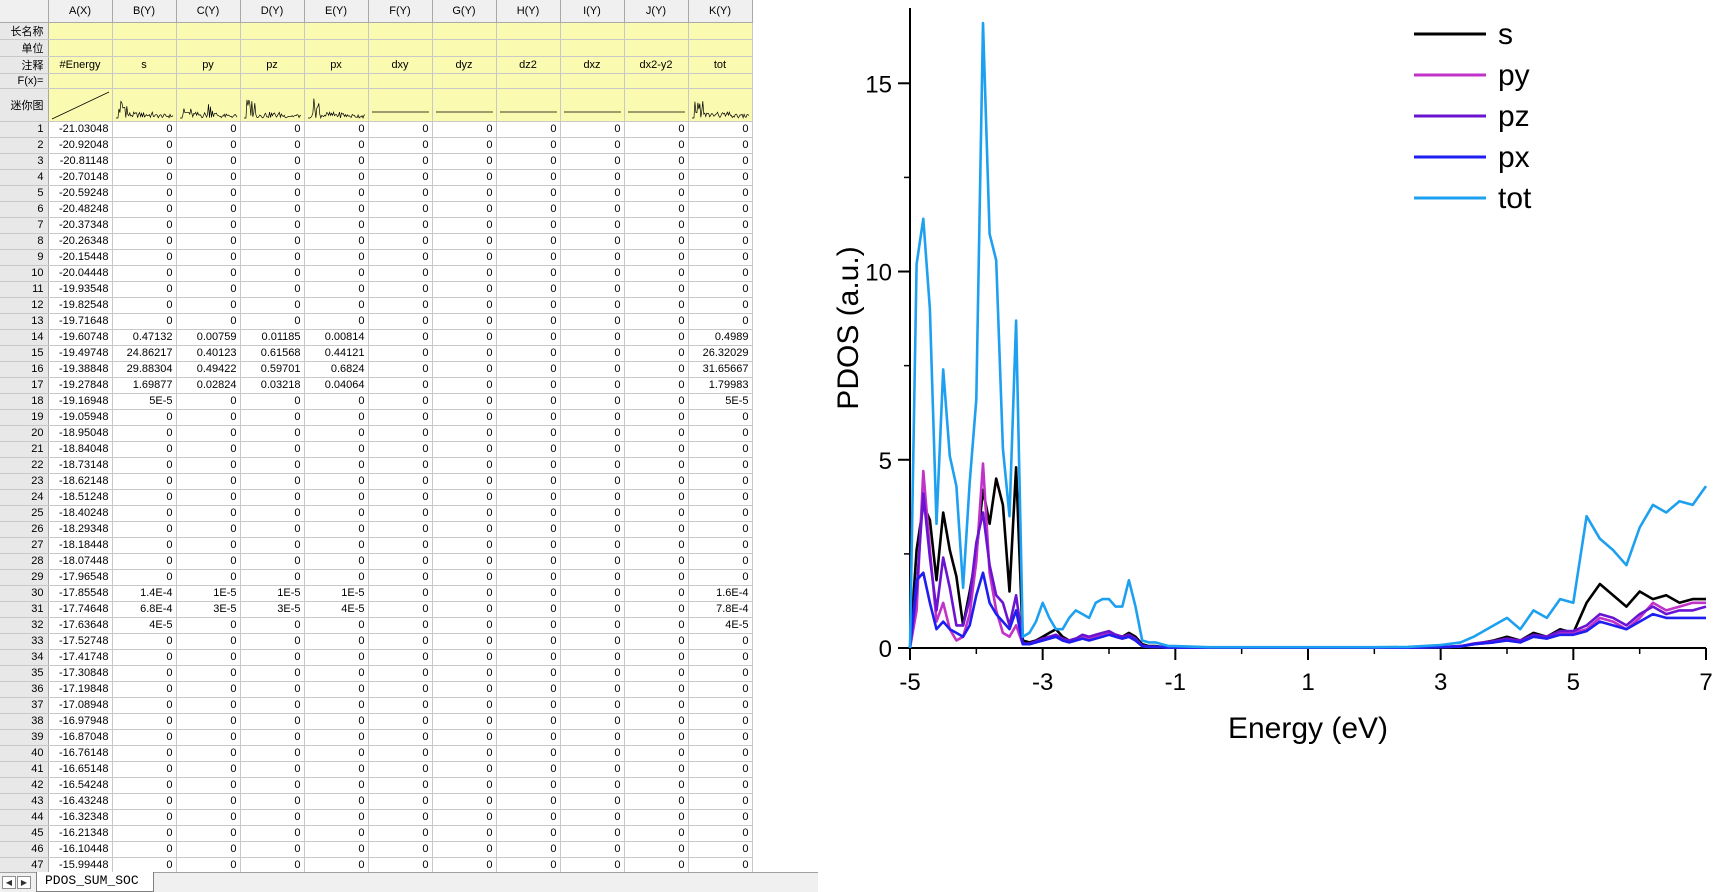  Describe the element at coordinates (80, 209) in the screenshot. I see `cell: -20.48248` at that location.